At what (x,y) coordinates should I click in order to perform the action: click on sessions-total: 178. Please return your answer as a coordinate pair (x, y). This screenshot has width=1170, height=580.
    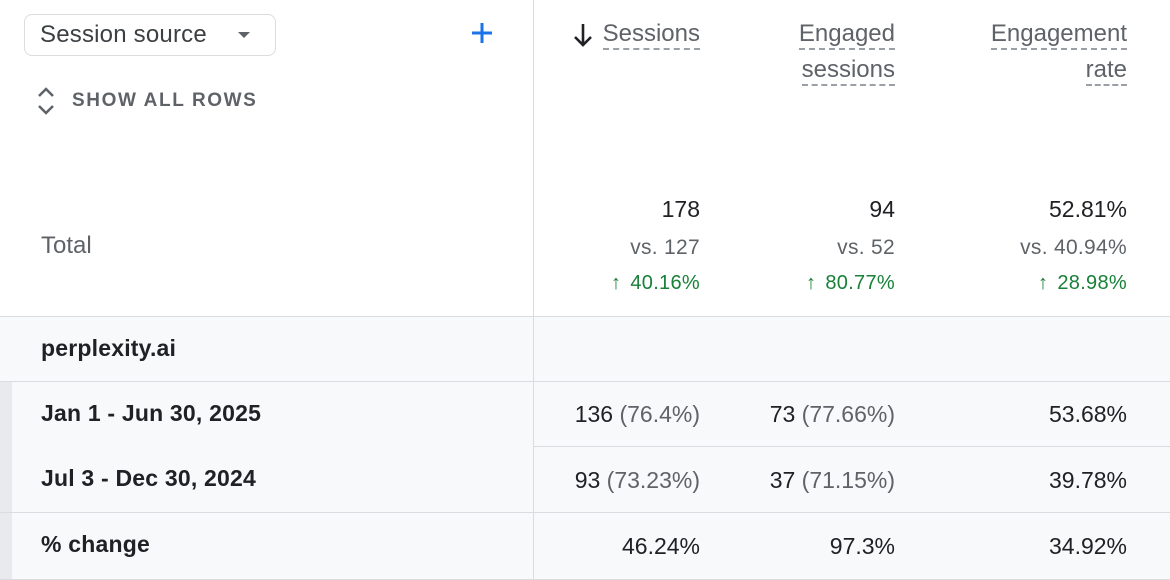
    Looking at the image, I should click on (680, 209).